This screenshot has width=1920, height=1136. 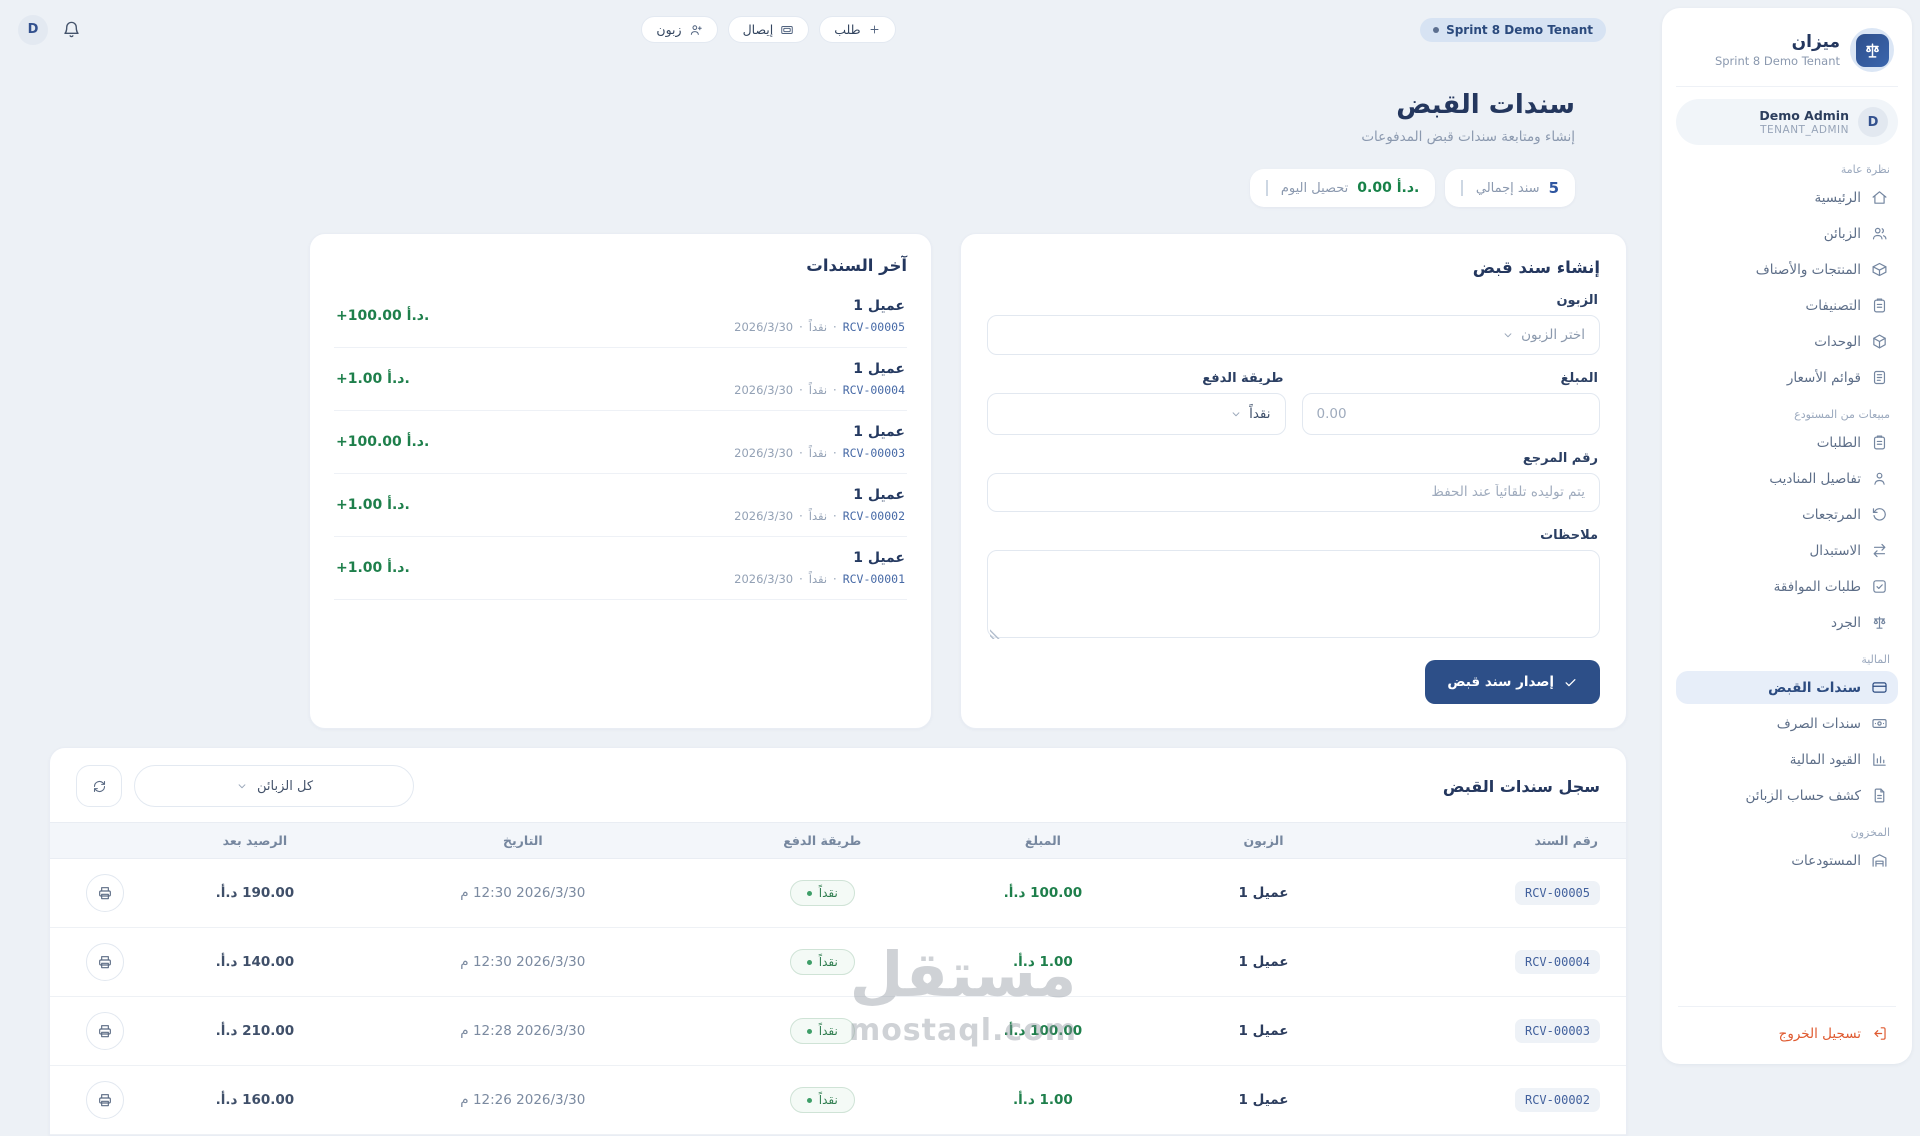 What do you see at coordinates (1787, 442) in the screenshot?
I see `sidebar-item-orders: الطلبات` at bounding box center [1787, 442].